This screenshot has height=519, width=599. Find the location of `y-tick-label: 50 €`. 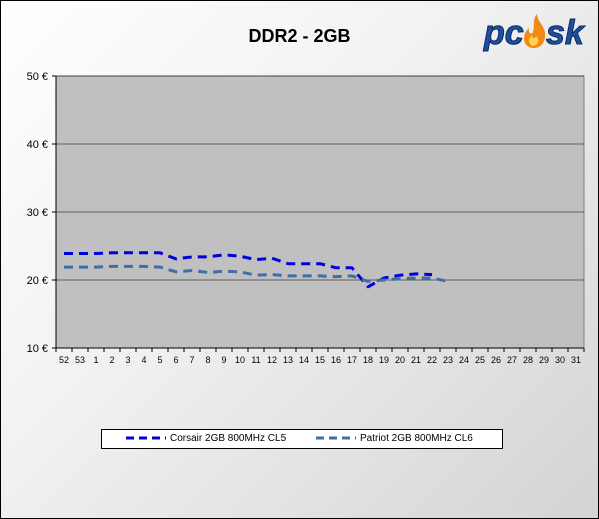

y-tick-label: 50 € is located at coordinates (37, 77).